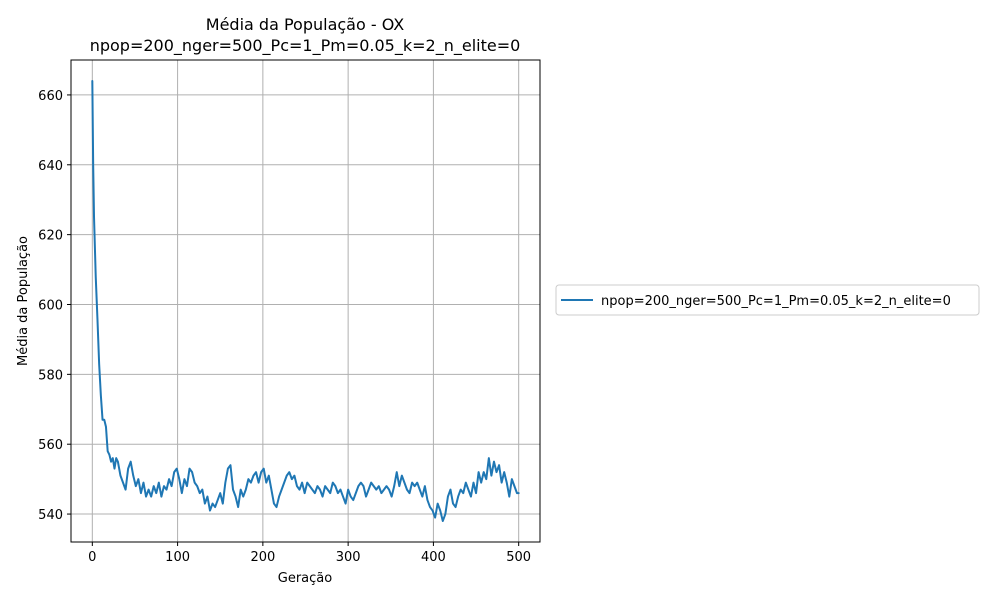  What do you see at coordinates (50, 96) in the screenshot?
I see `y-tick-label: 660` at bounding box center [50, 96].